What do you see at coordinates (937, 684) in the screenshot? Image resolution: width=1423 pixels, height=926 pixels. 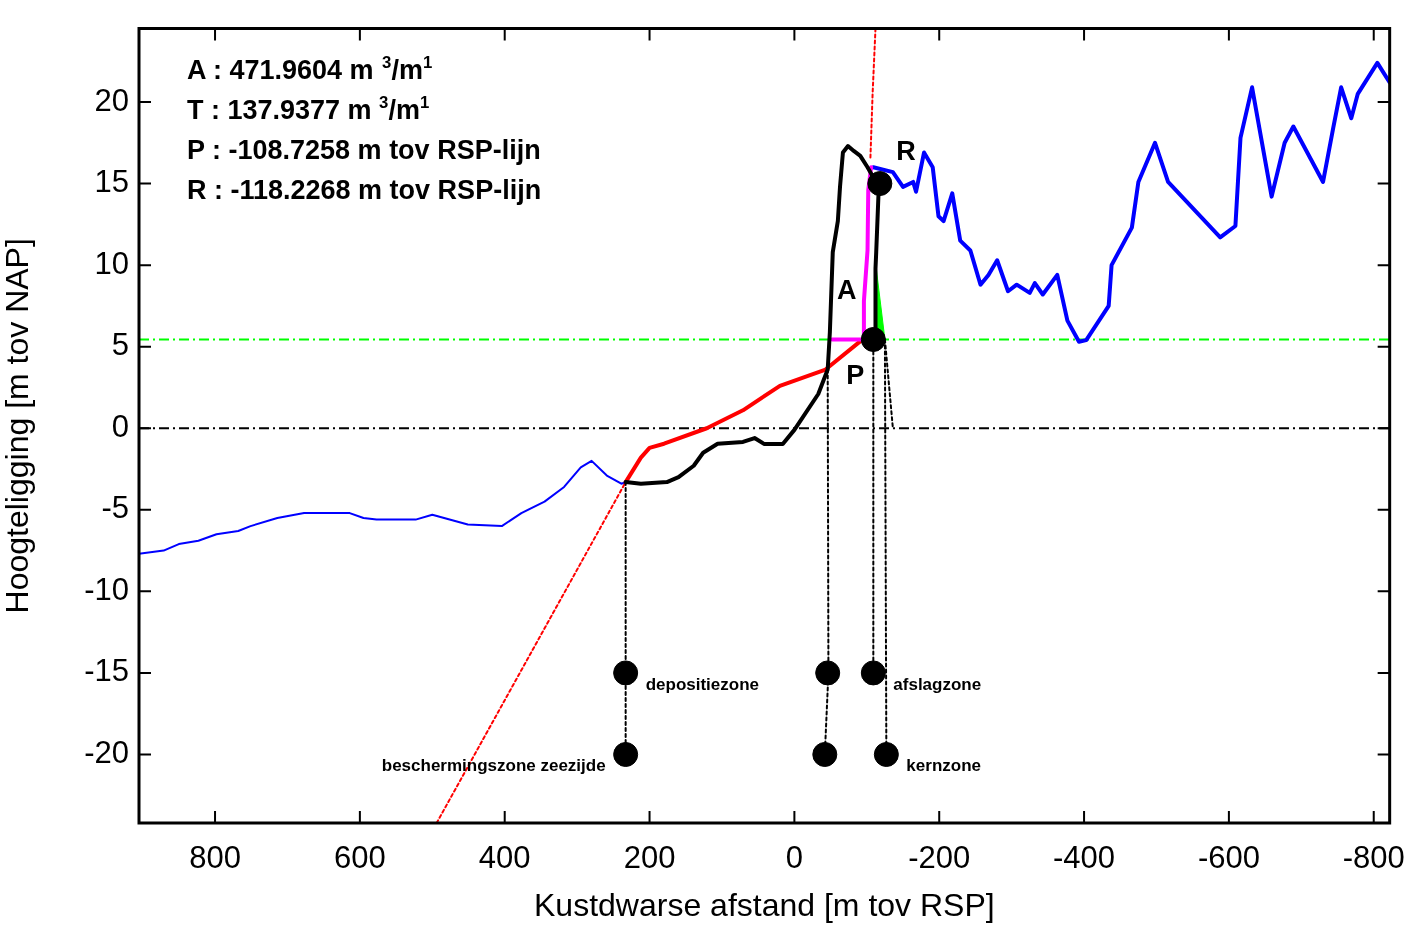 I see `annotation: afslagzone` at bounding box center [937, 684].